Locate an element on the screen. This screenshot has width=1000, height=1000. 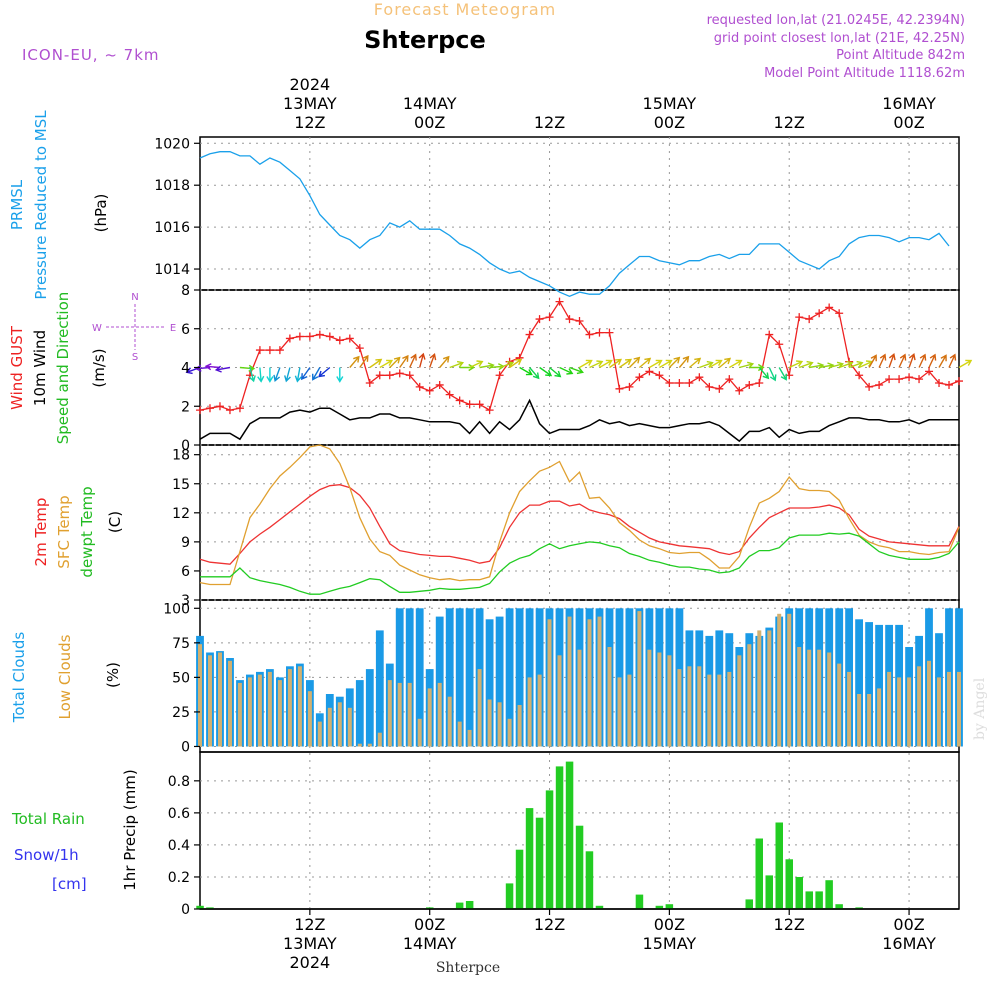
pressure-panel is located at coordinates (579, 213).